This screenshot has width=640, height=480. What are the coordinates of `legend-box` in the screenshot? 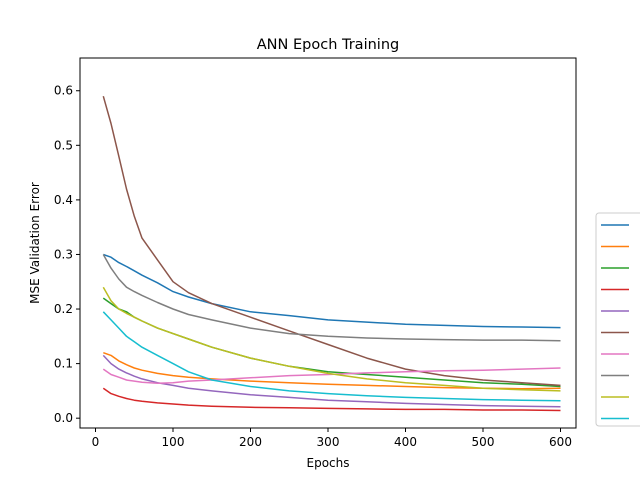 It's located at (617, 319).